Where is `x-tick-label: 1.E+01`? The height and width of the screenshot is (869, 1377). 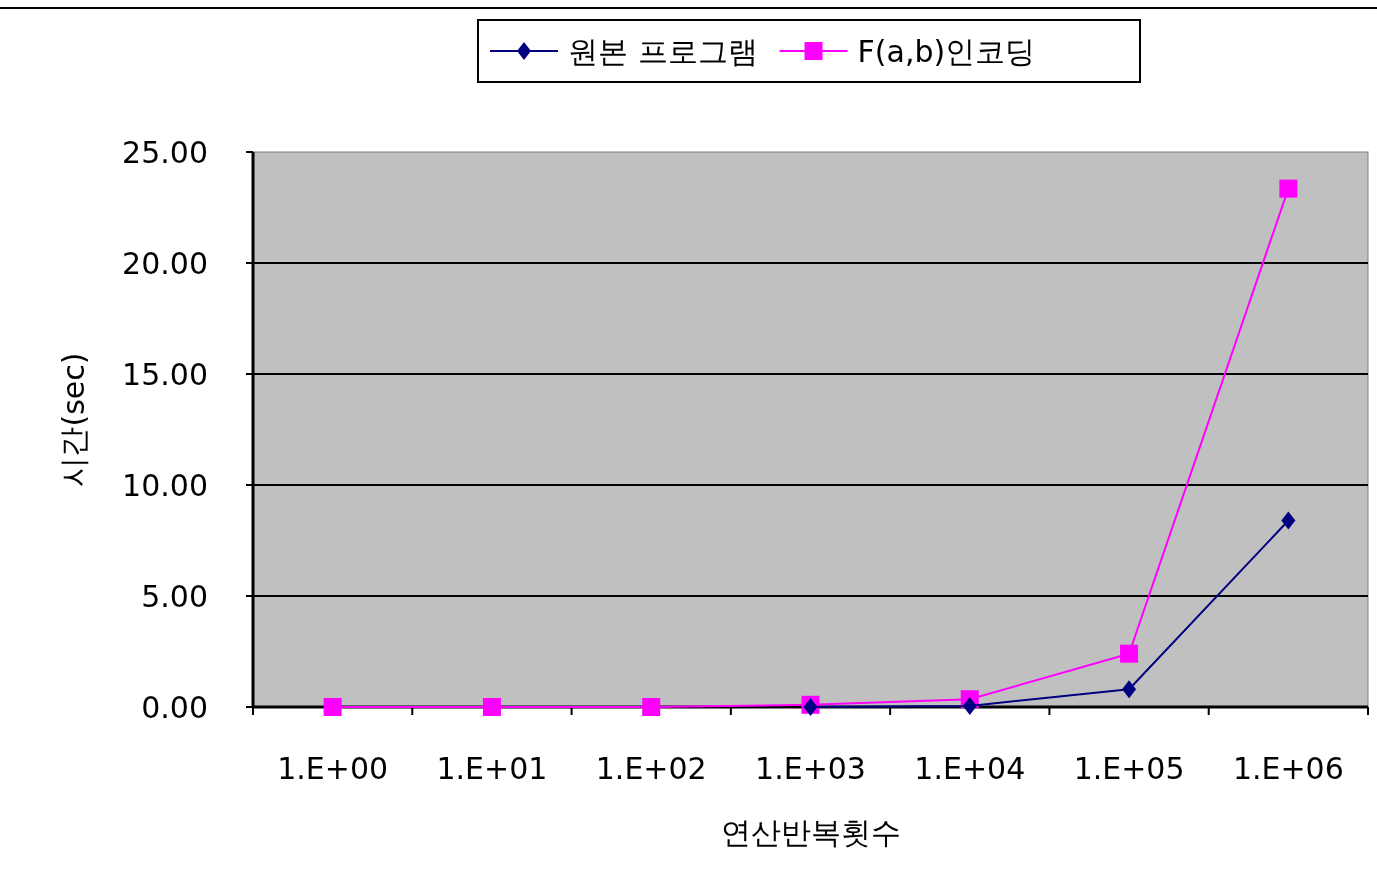
x-tick-label: 1.E+01 is located at coordinates (492, 768).